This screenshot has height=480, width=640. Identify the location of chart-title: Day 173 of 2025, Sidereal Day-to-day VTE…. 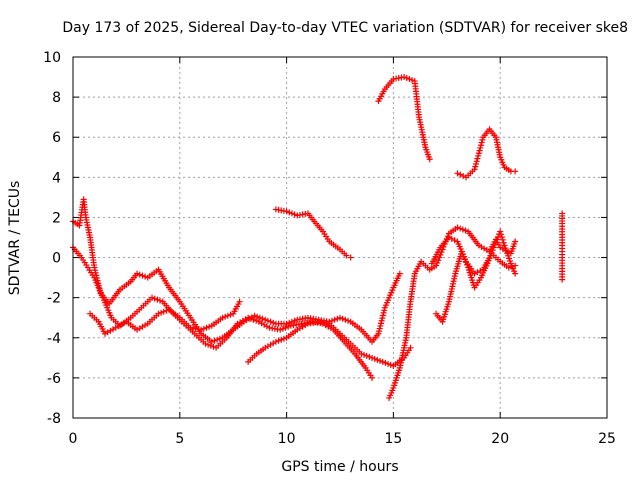
(345, 28).